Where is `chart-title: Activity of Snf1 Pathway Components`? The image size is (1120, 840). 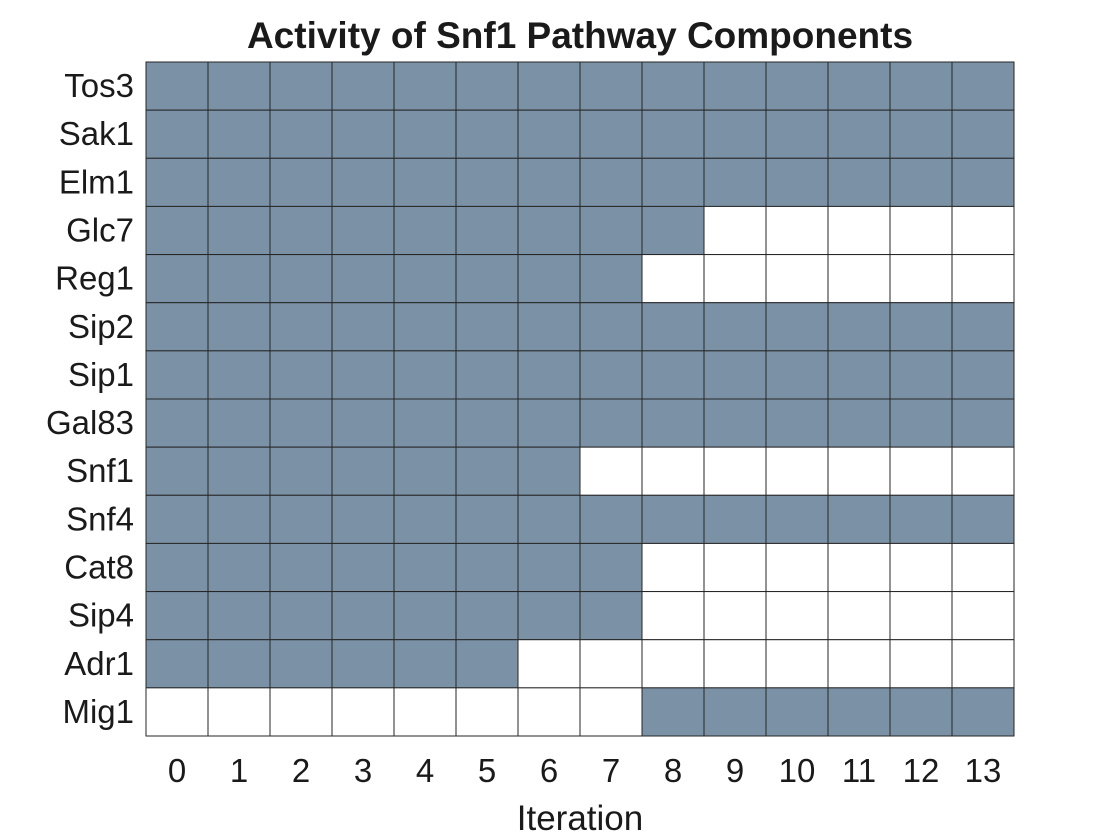
chart-title: Activity of Snf1 Pathway Components is located at coordinates (580, 35).